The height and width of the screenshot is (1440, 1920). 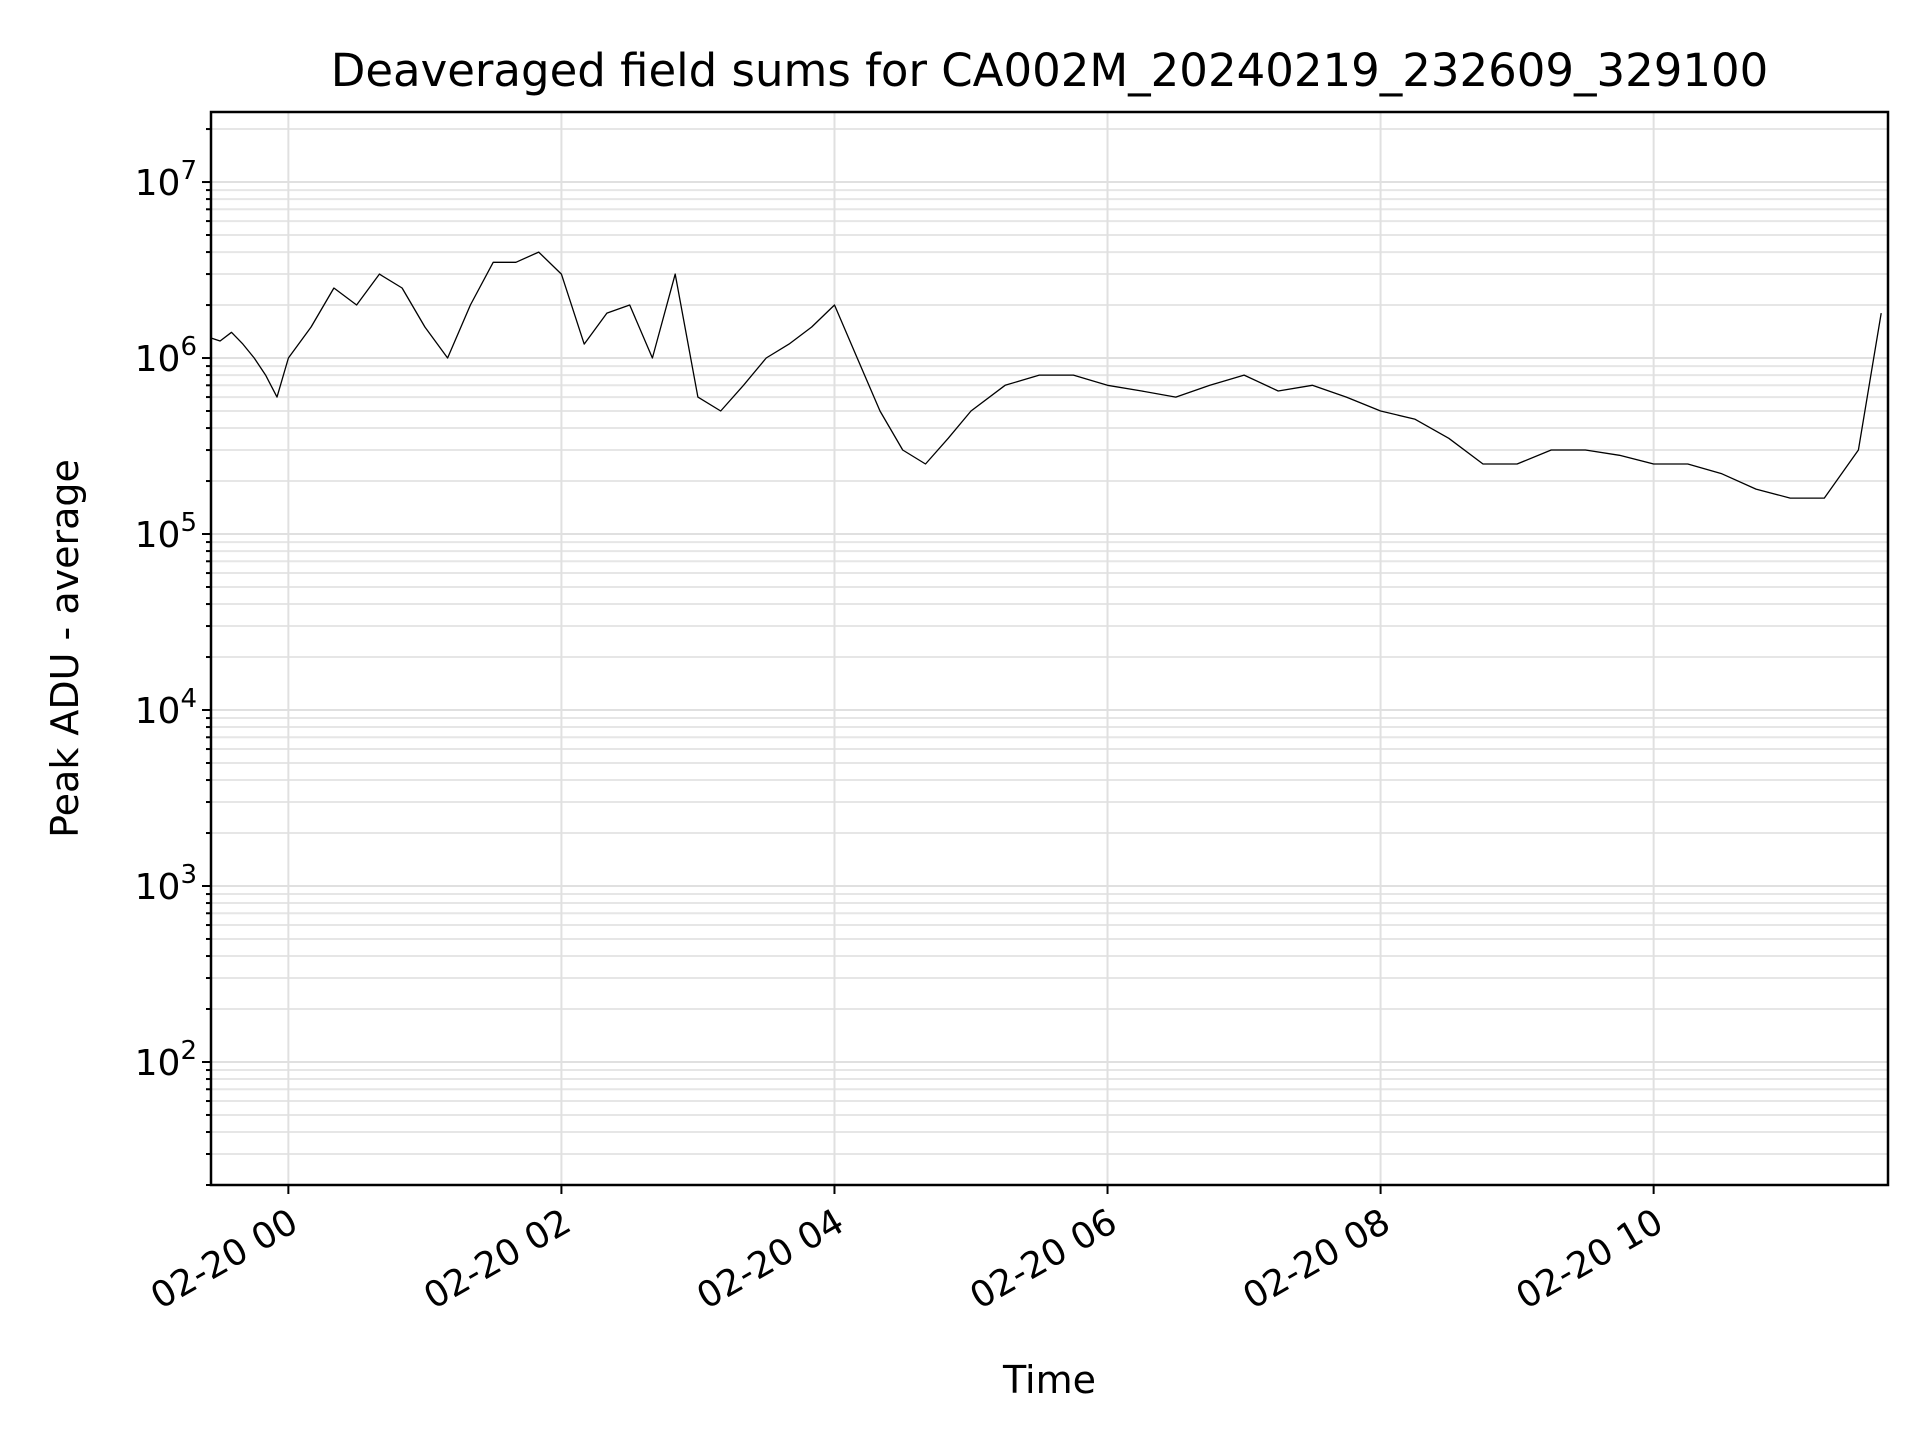 What do you see at coordinates (166, 884) in the screenshot?
I see `y-tick-label: 10³` at bounding box center [166, 884].